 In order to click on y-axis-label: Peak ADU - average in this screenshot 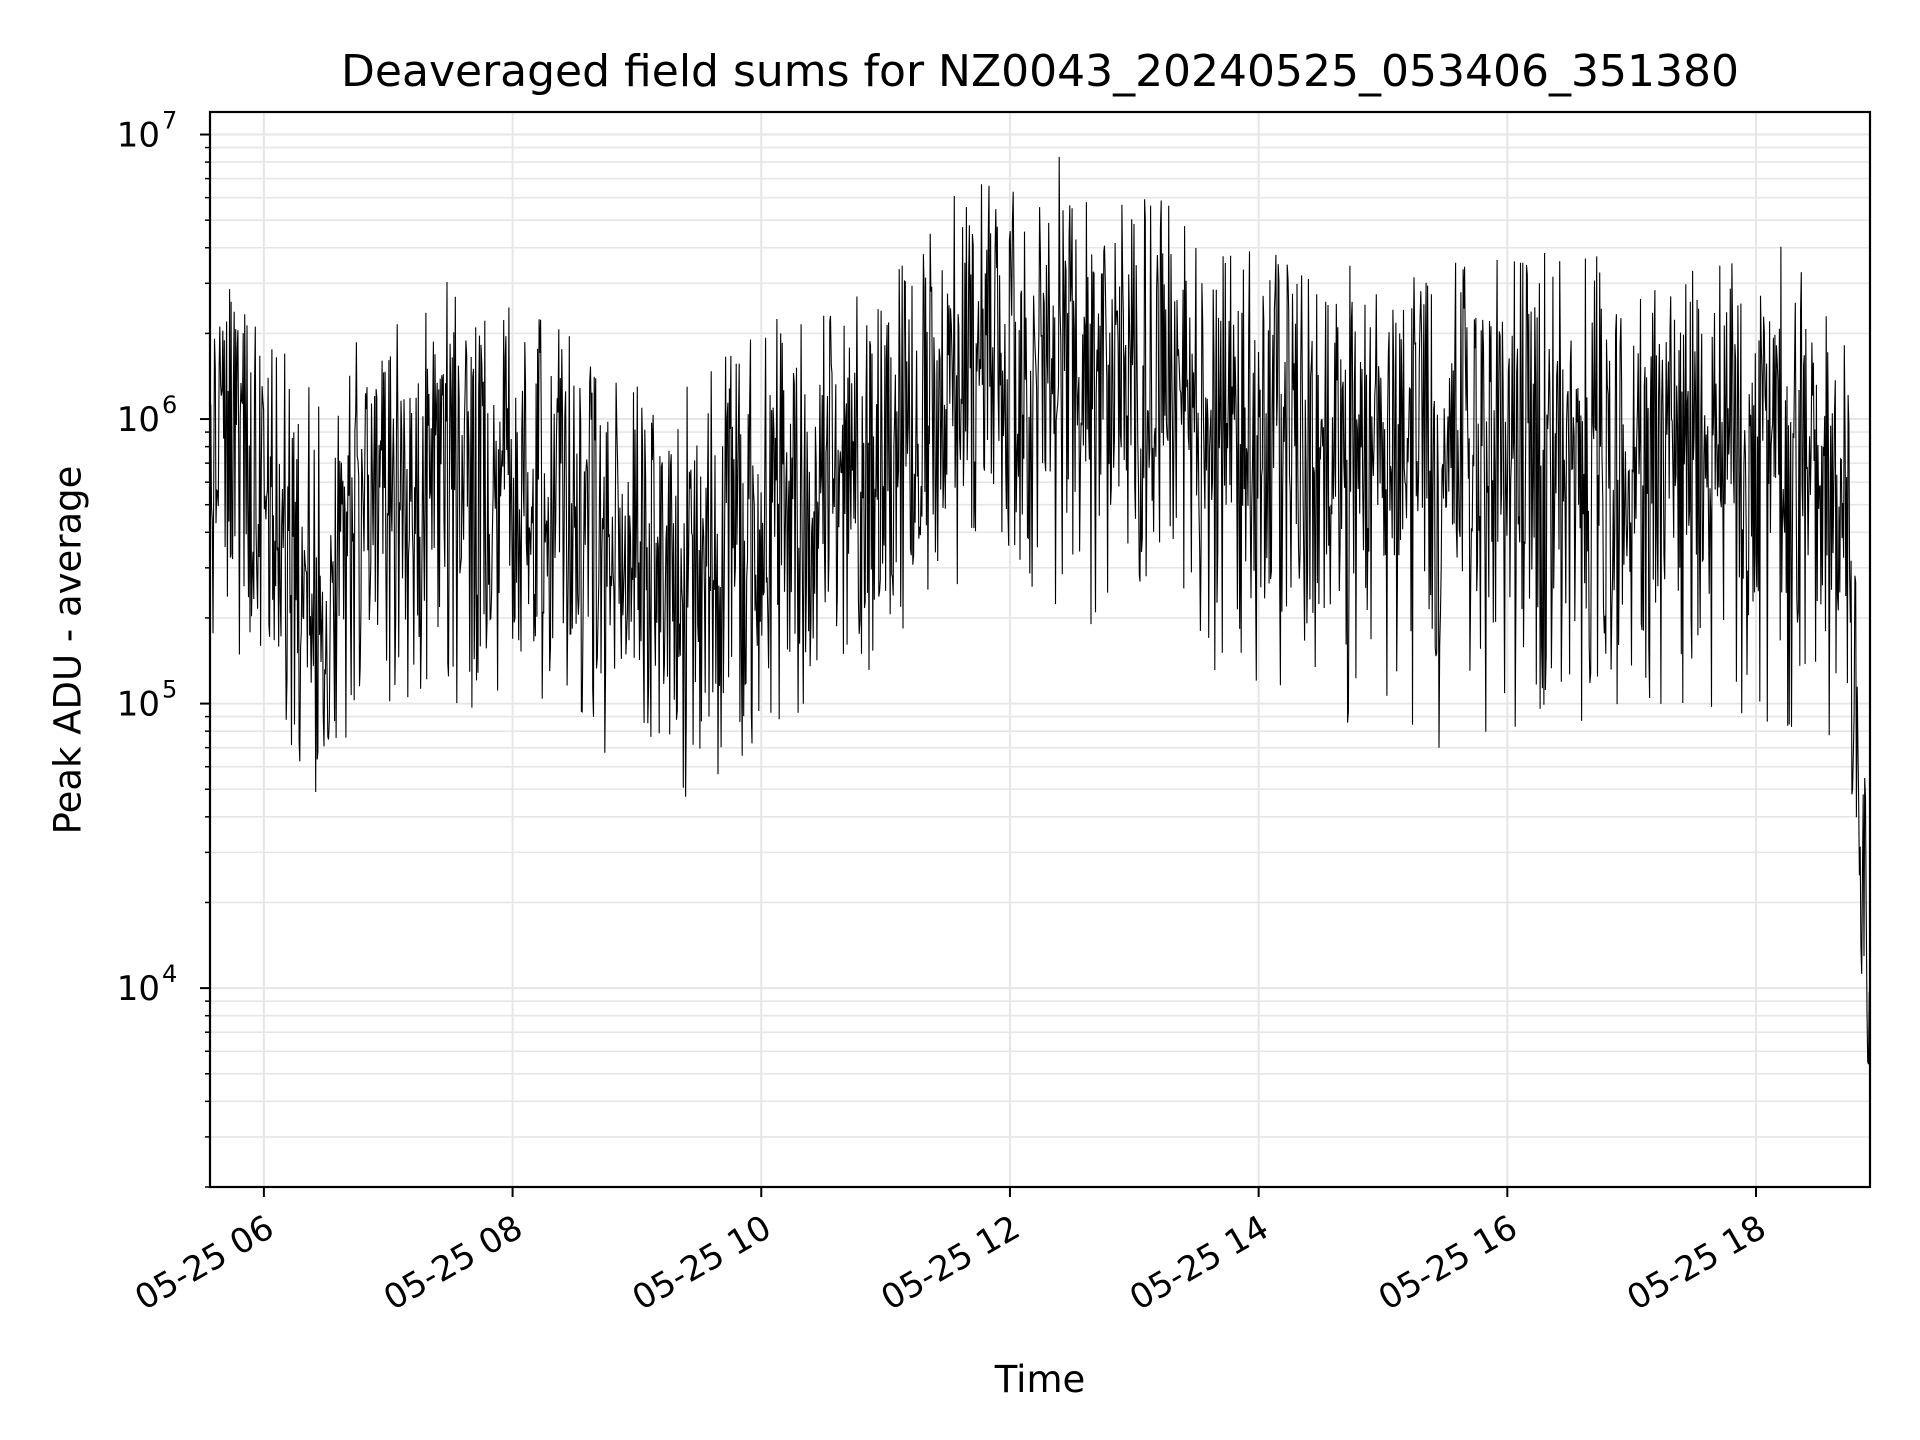, I will do `click(68, 650)`.